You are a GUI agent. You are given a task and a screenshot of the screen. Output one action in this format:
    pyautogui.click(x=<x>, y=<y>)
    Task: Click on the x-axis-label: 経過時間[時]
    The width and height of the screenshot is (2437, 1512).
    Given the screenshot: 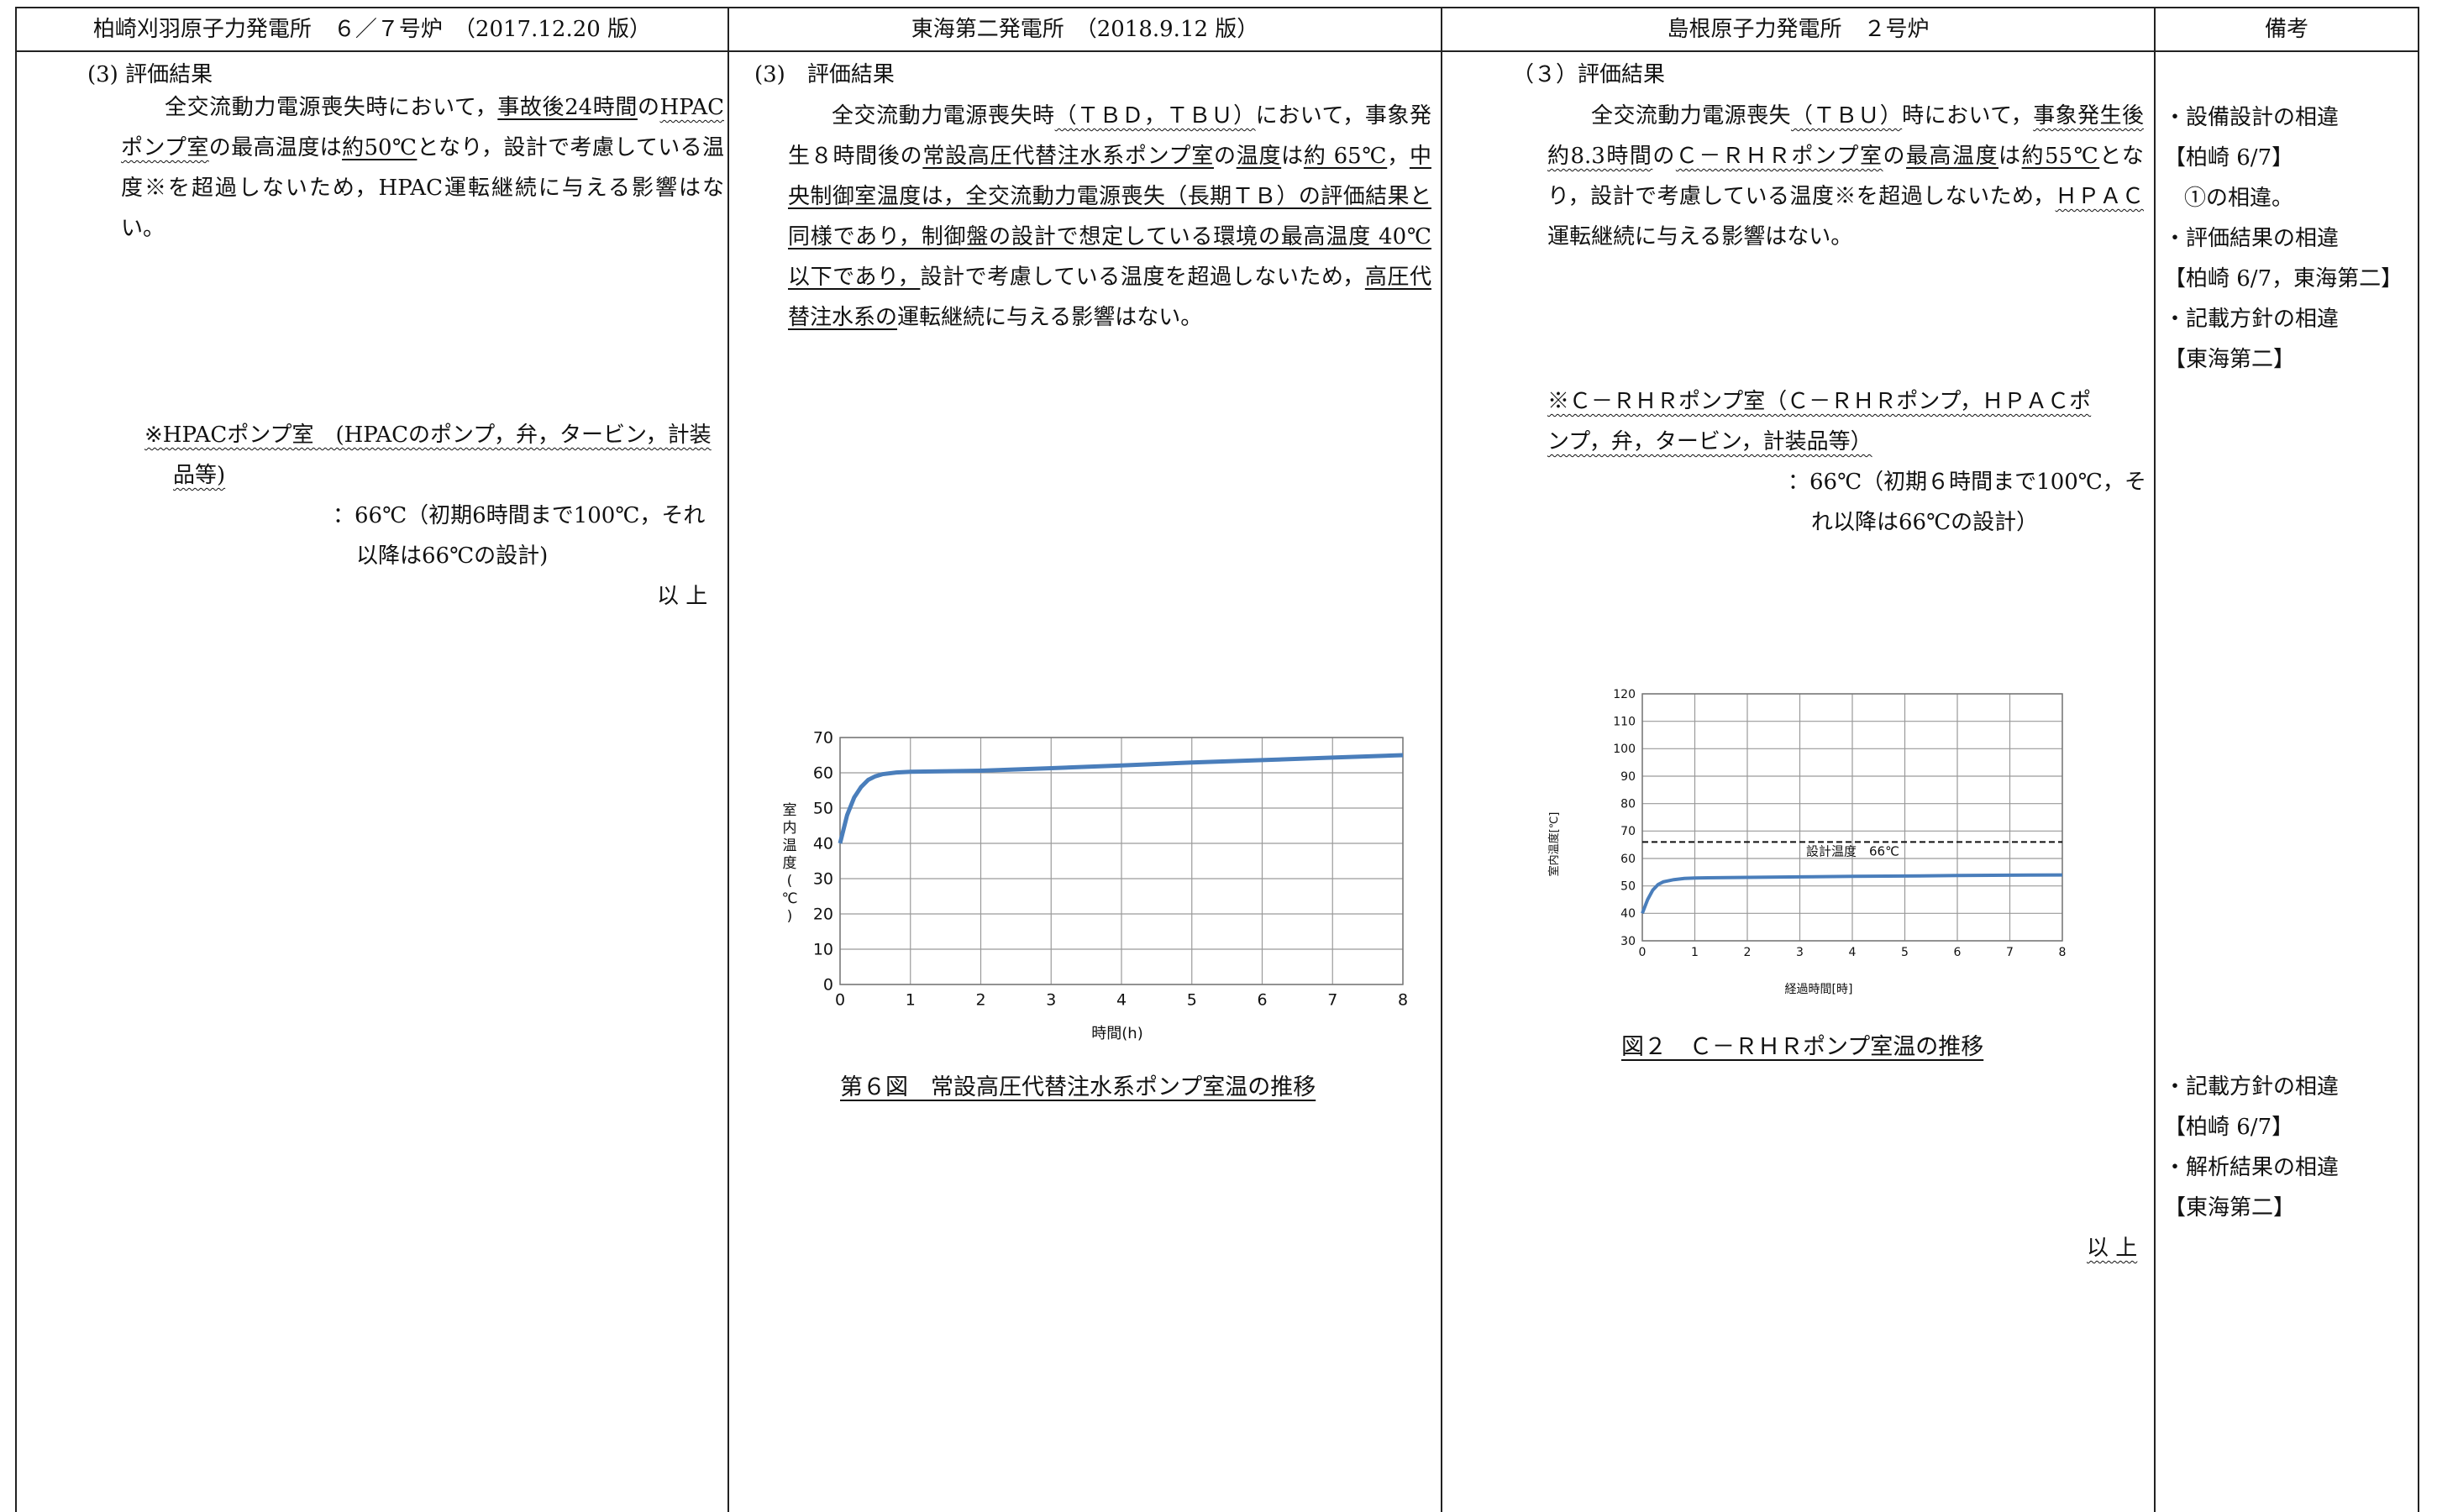 What is the action you would take?
    pyautogui.click(x=1819, y=989)
    